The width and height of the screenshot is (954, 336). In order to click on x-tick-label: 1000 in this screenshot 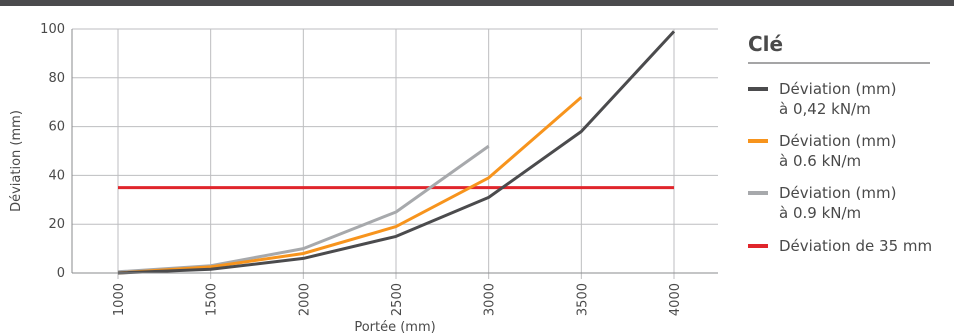, I will do `click(119, 299)`.